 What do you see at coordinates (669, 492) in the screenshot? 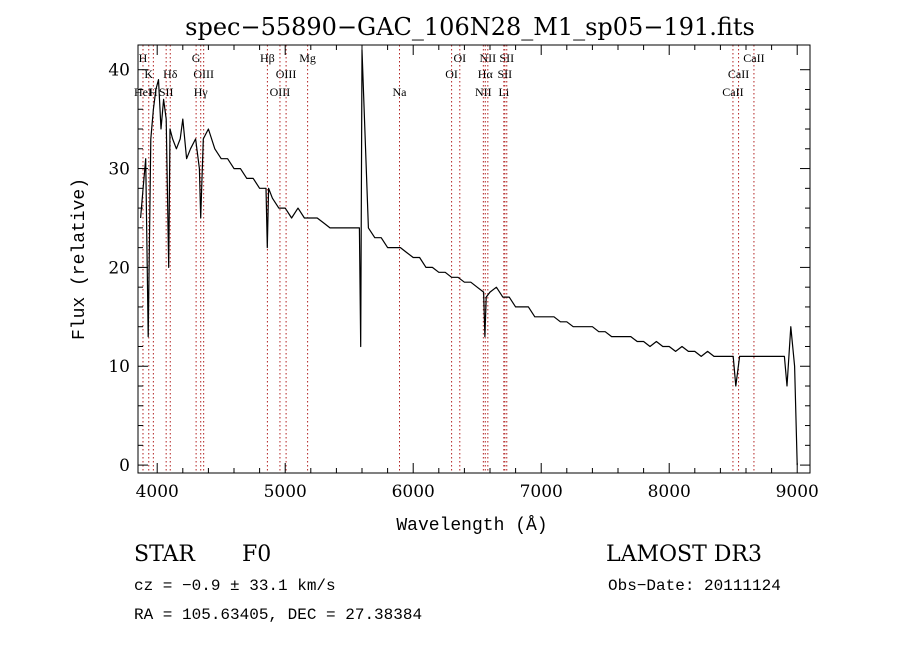
I see `x-tick-label-4: 8000` at bounding box center [669, 492].